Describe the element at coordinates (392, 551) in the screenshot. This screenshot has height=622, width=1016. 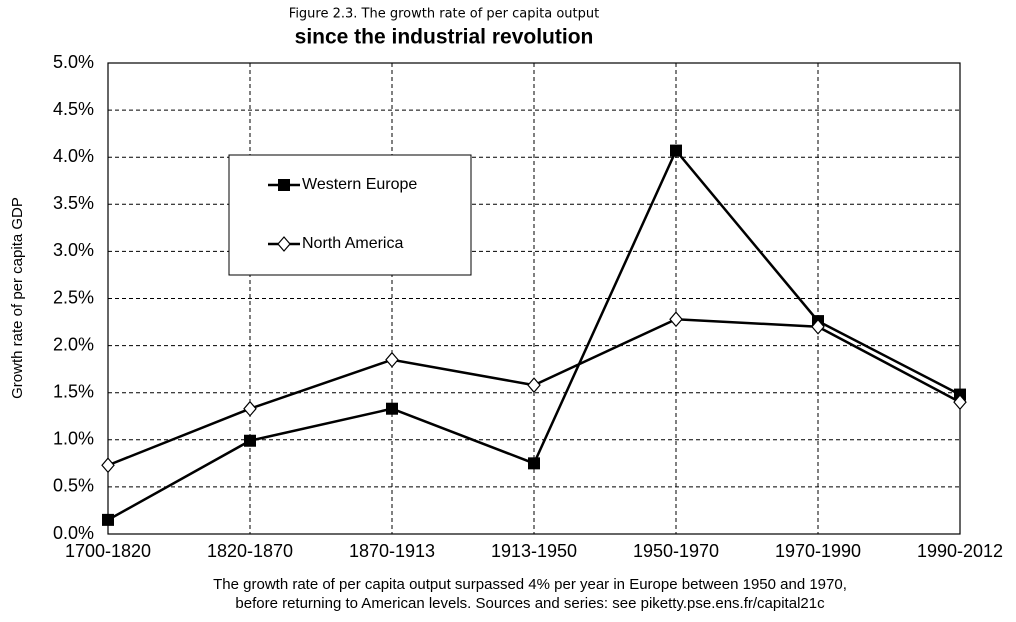
I see `x-tick-label: 1870-1913` at that location.